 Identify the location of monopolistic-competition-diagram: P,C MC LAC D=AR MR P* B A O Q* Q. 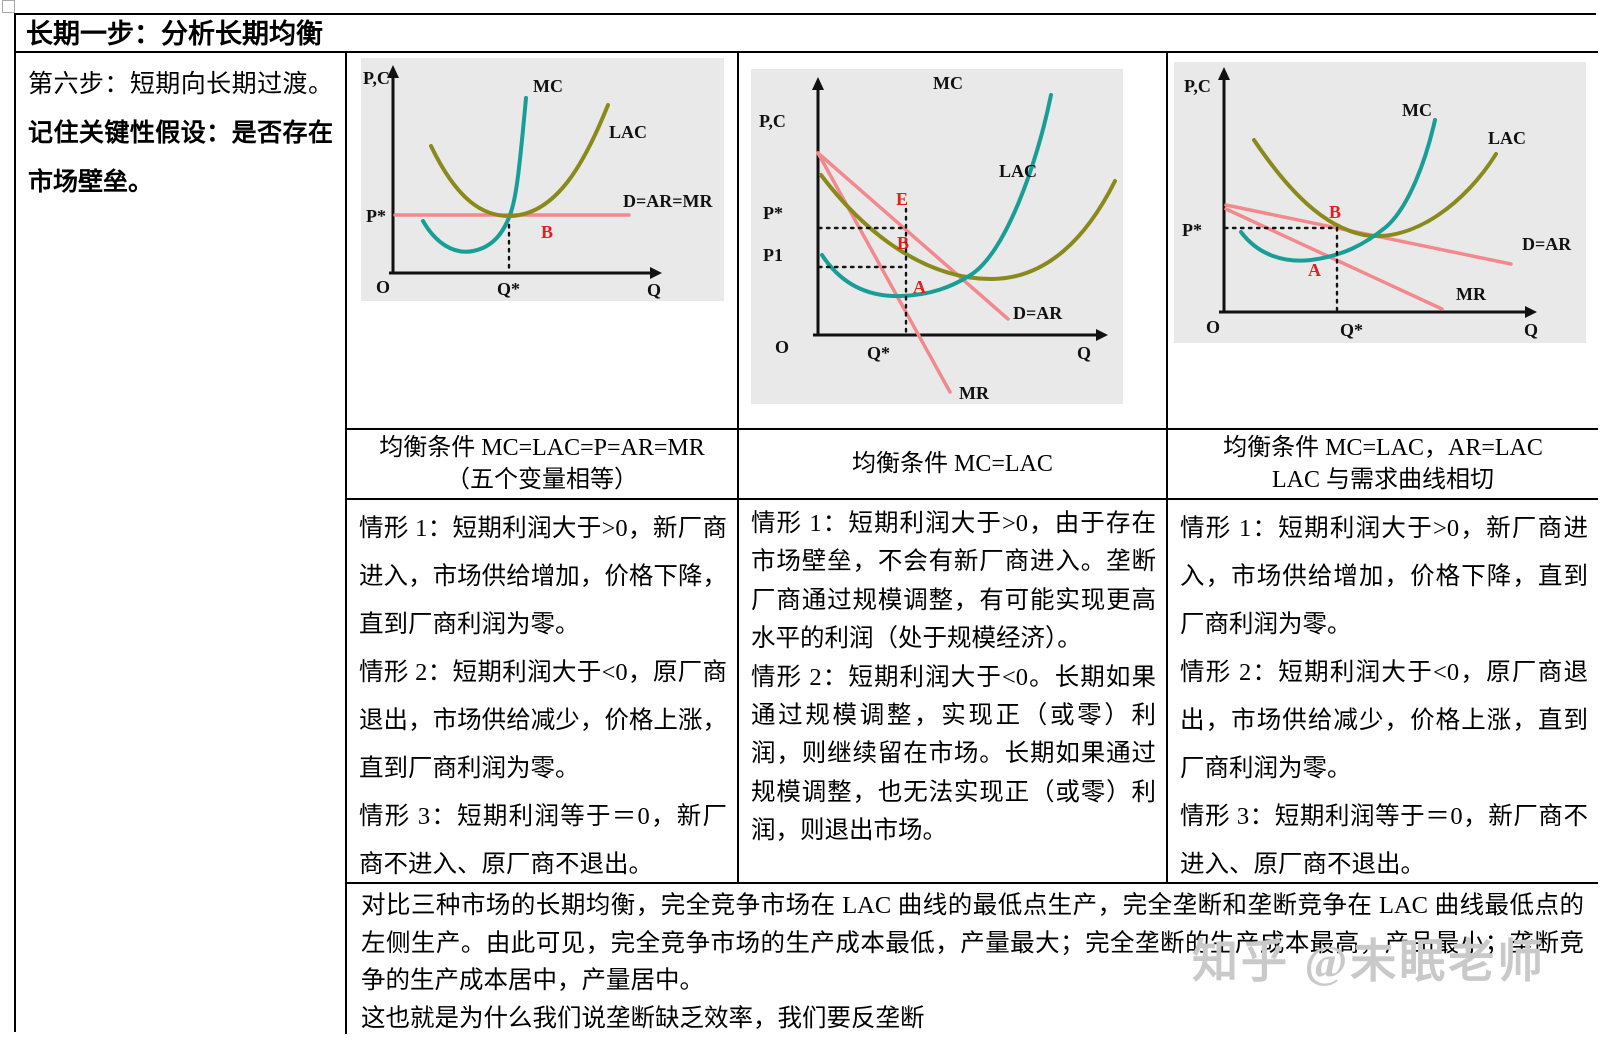
(1377, 203).